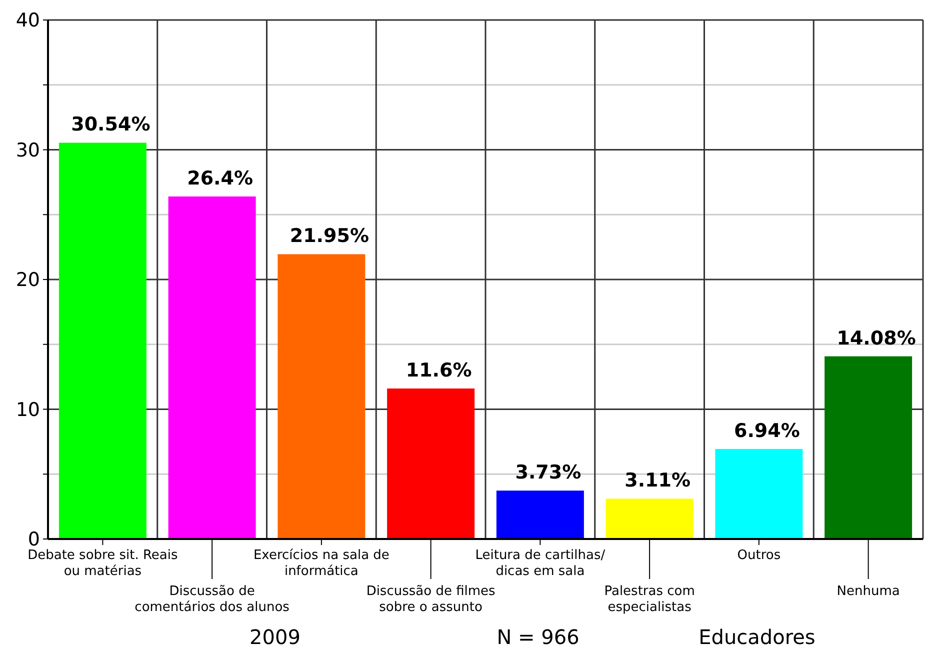 This screenshot has width=935, height=654. What do you see at coordinates (548, 473) in the screenshot?
I see `data-label: 3.73%` at bounding box center [548, 473].